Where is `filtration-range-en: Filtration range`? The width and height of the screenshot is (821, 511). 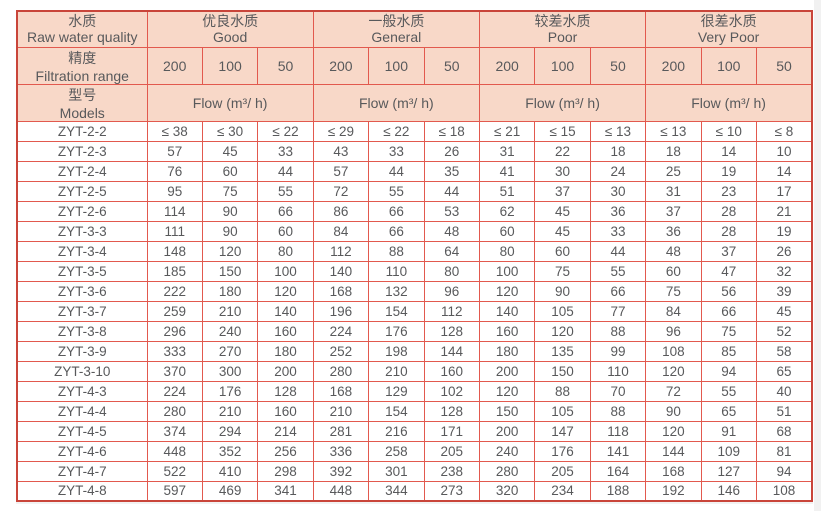
filtration-range-en: Filtration range is located at coordinates (82, 75).